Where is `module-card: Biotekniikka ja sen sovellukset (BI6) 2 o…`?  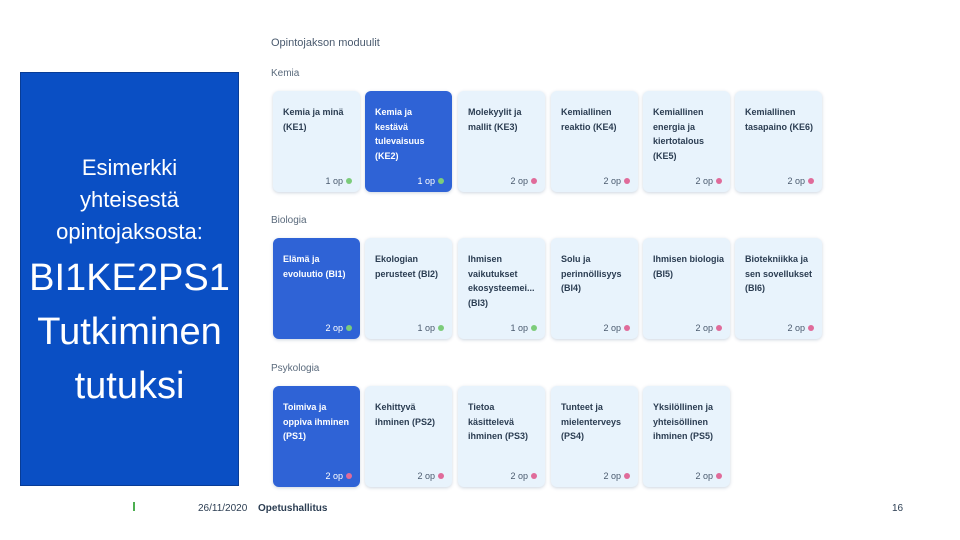 module-card: Biotekniikka ja sen sovellukset (BI6) 2 o… is located at coordinates (778, 288).